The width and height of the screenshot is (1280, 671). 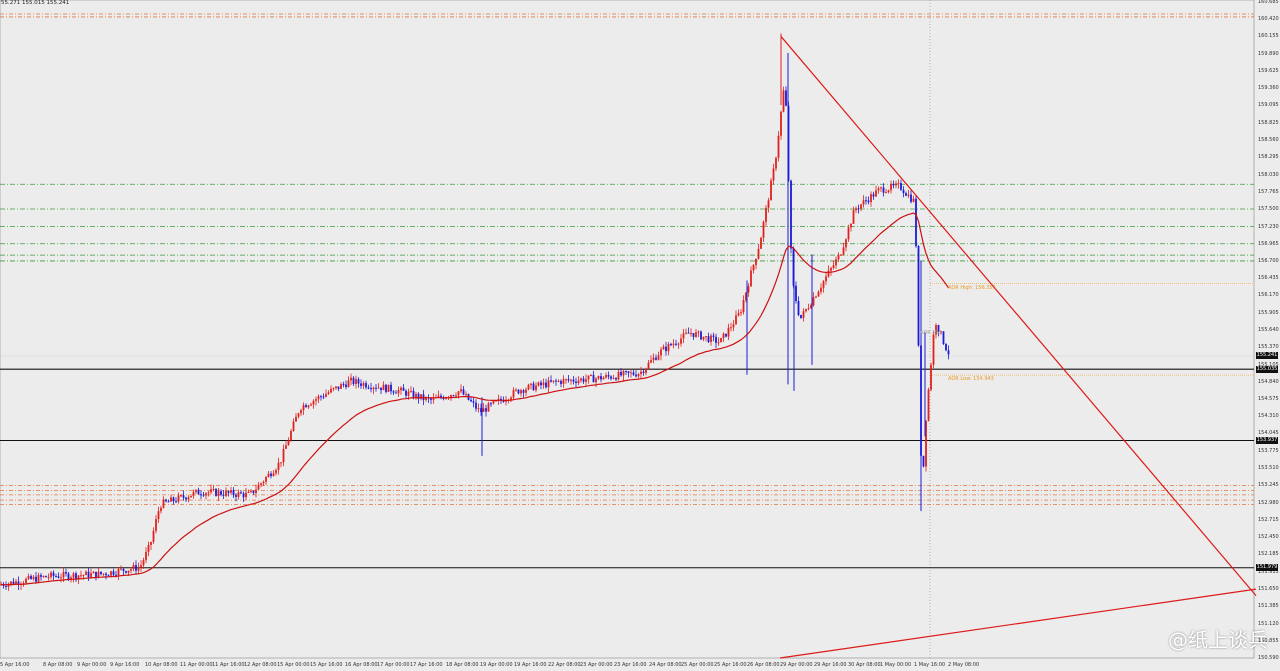 I want to click on time-axis-label: 23 Apr 00:00, so click(x=596, y=665).